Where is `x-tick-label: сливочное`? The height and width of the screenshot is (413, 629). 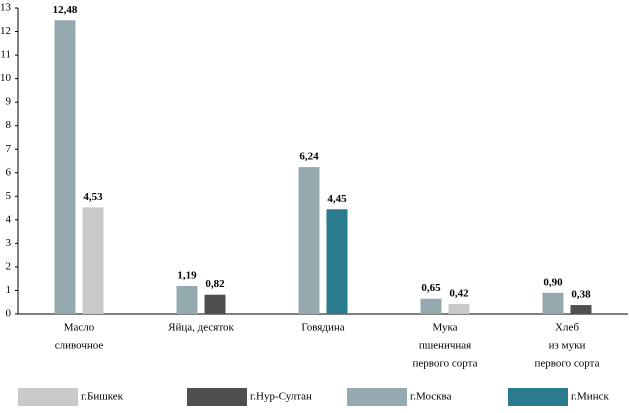
x-tick-label: сливочное is located at coordinates (79, 346).